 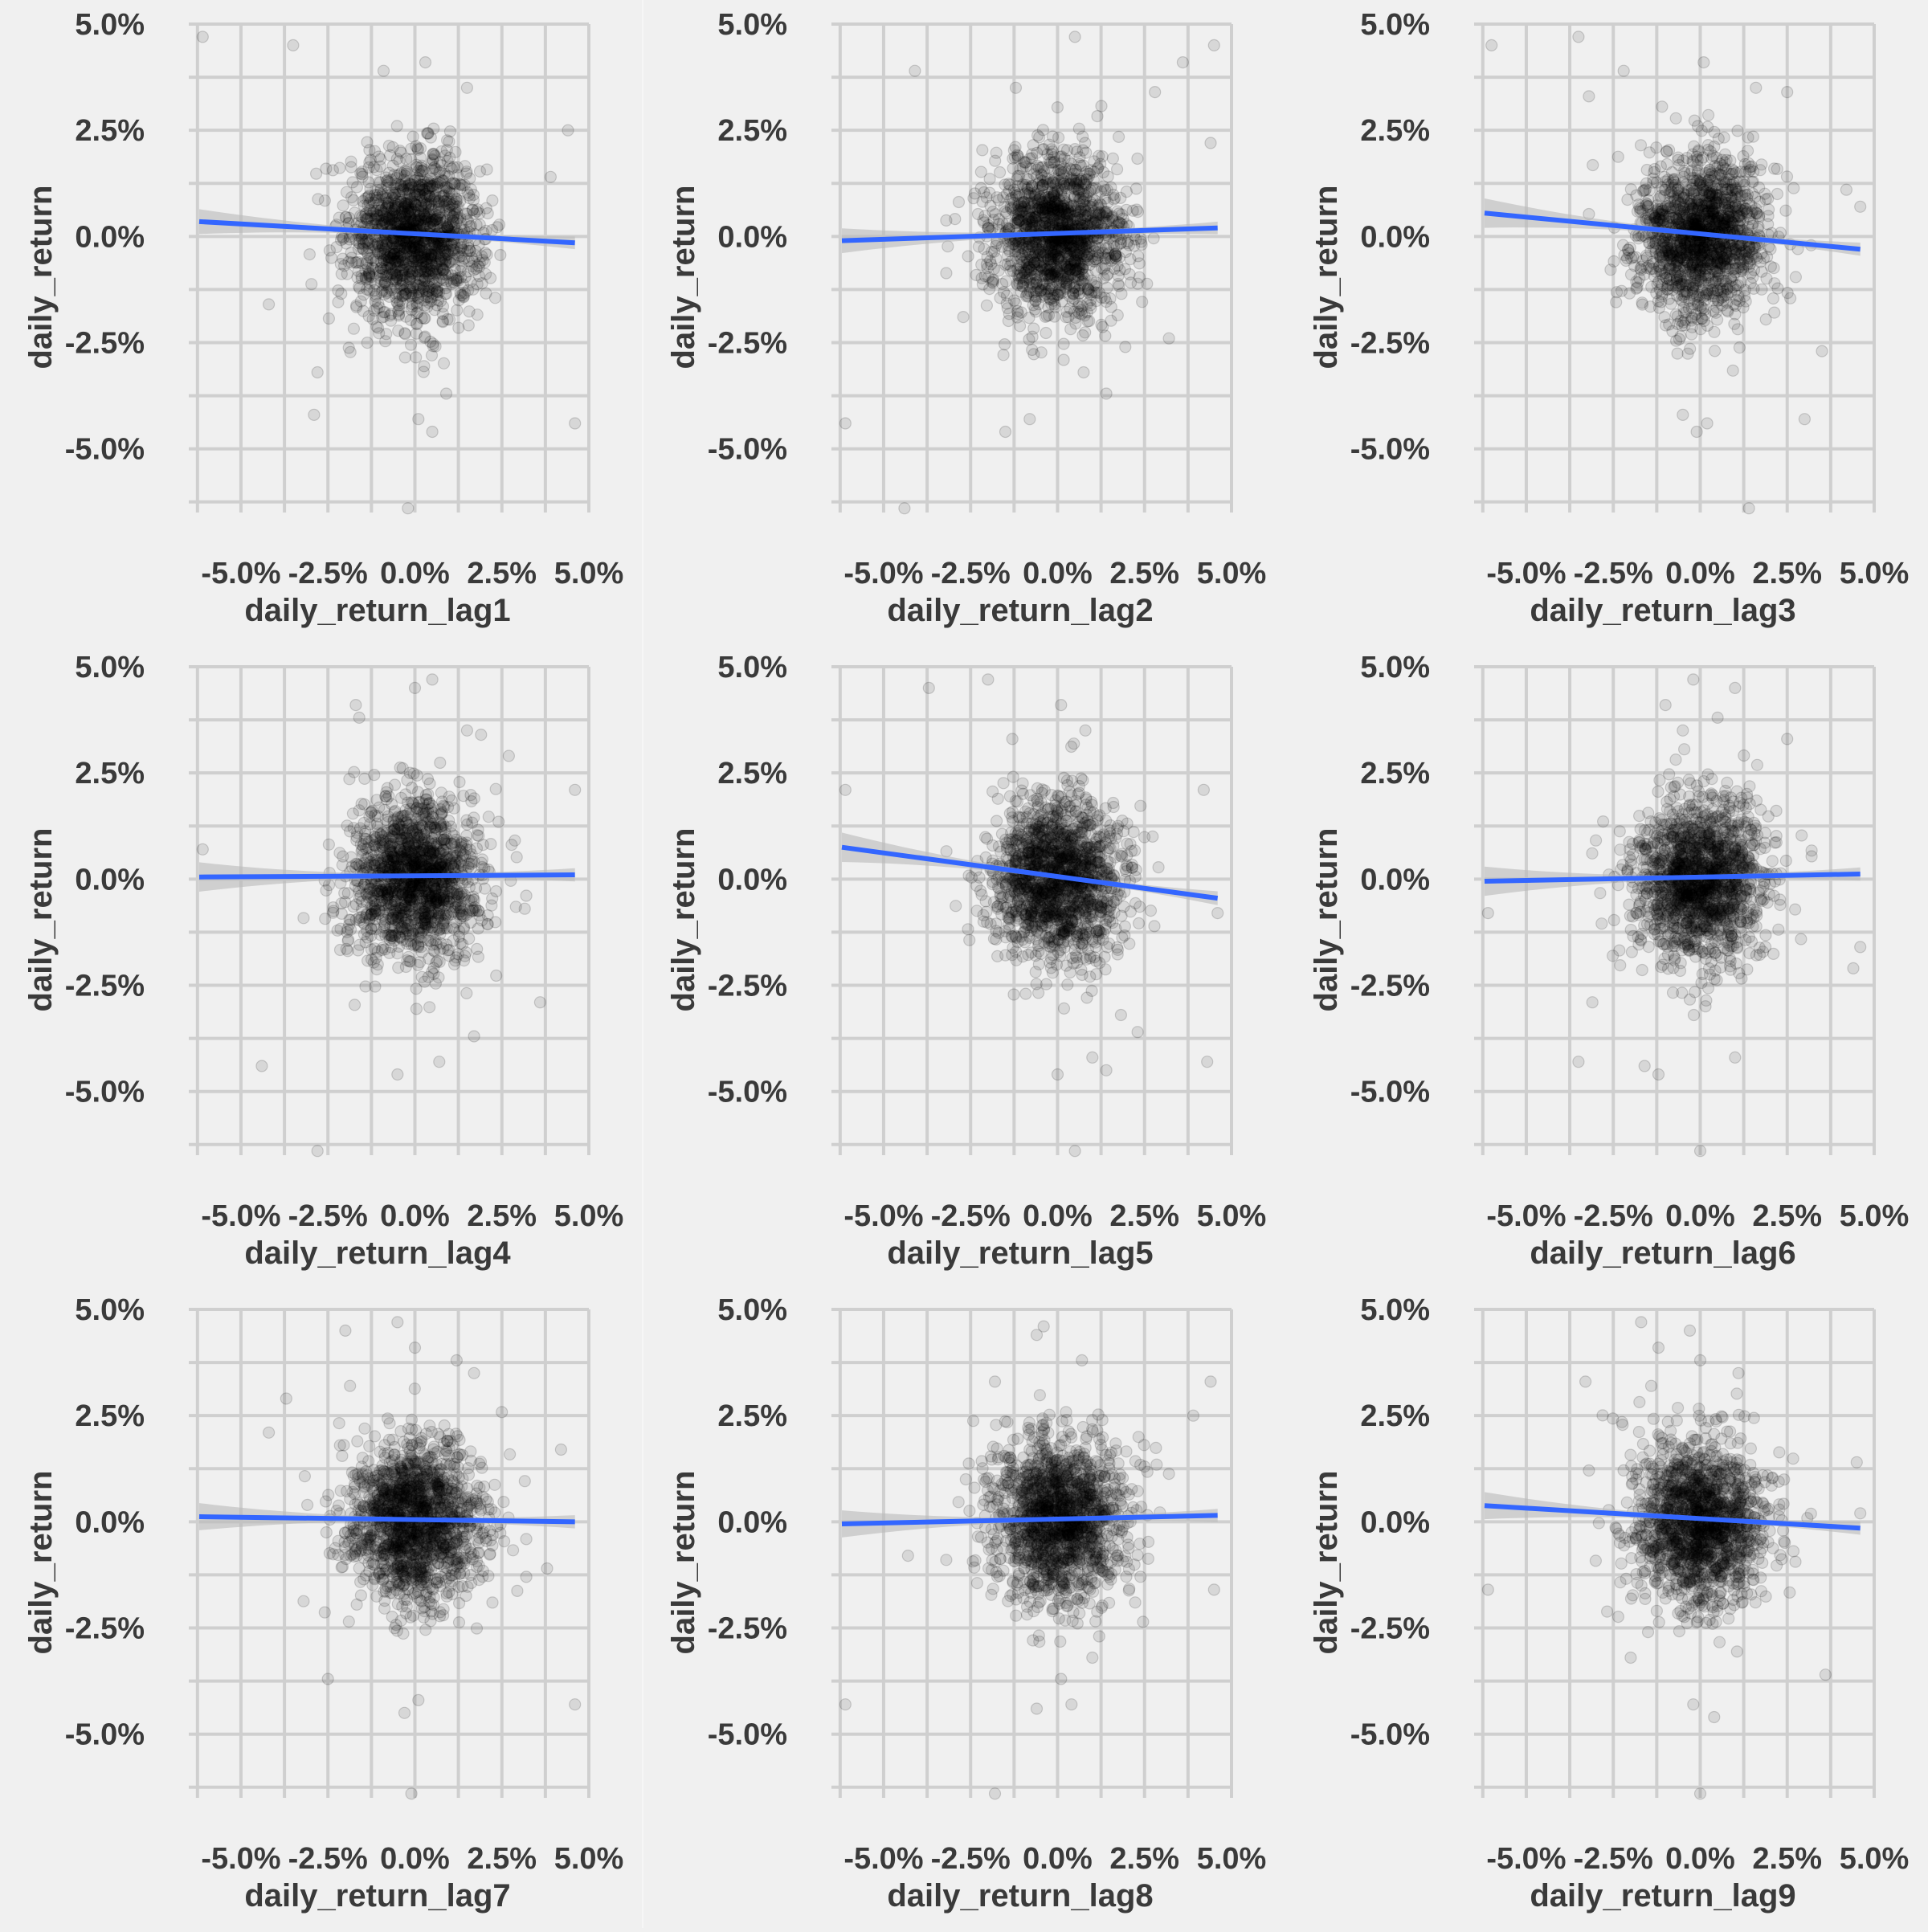 What do you see at coordinates (1020, 610) in the screenshot?
I see `x-axis-title: daily_return_lag2` at bounding box center [1020, 610].